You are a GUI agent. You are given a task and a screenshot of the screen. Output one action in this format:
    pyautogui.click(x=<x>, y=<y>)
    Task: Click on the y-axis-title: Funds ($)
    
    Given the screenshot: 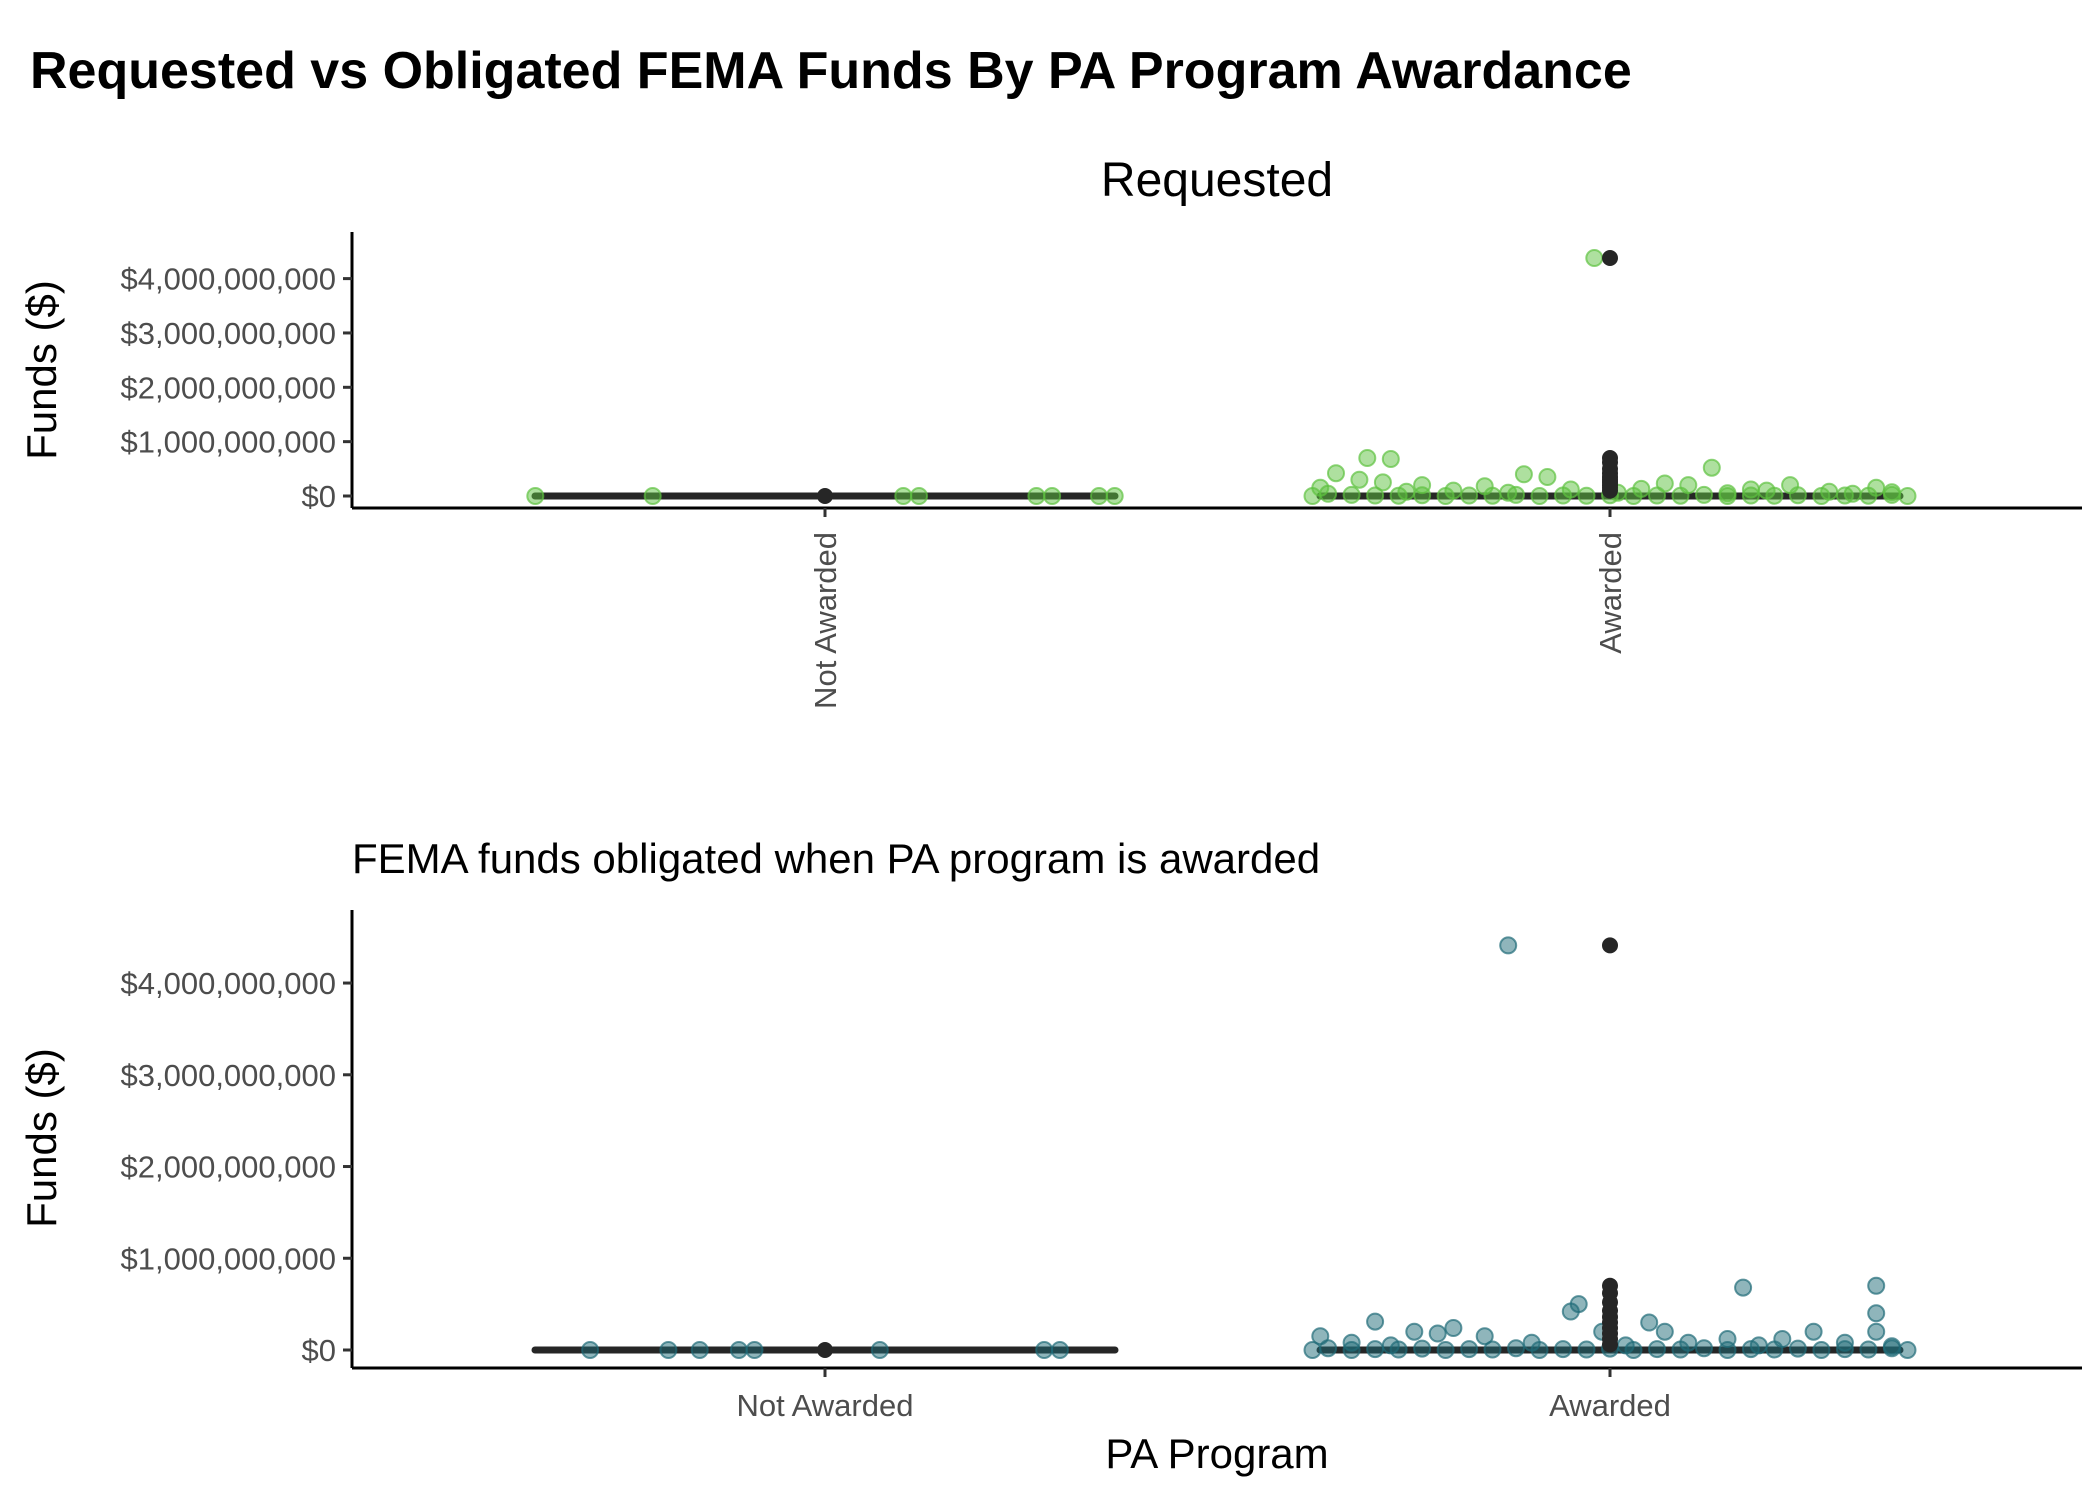 What is the action you would take?
    pyautogui.click(x=41, y=370)
    